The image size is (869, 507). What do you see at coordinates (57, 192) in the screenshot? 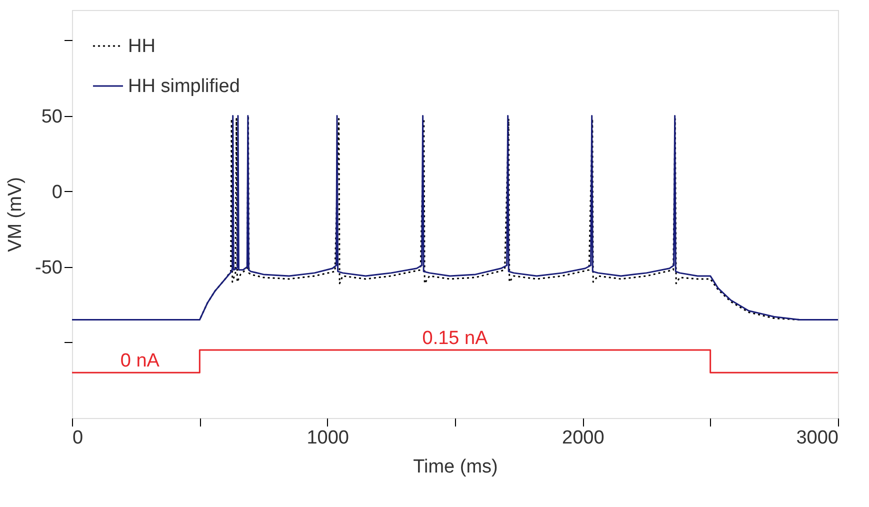
I see `y-tick-label: 0` at bounding box center [57, 192].